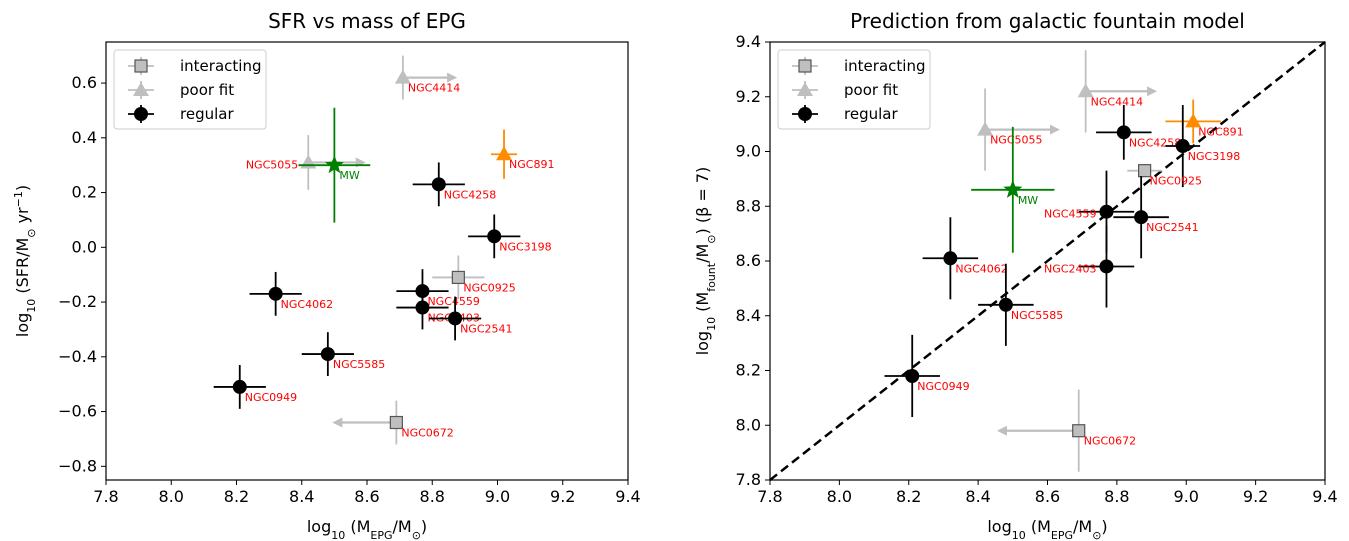 The image size is (1349, 541). I want to click on x-tick-label: 7.8, so click(769, 496).